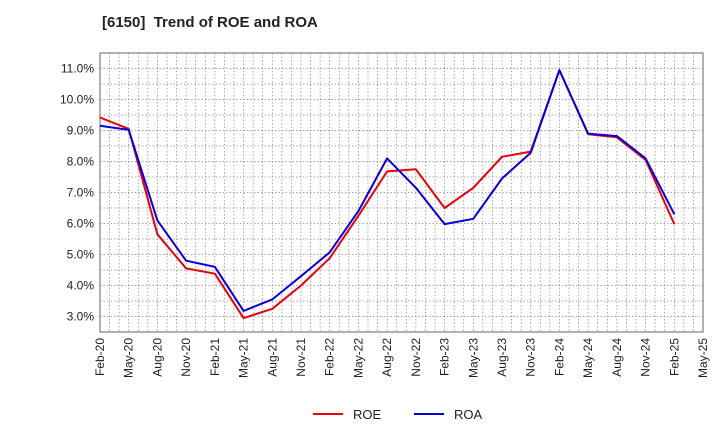 The image size is (720, 440). What do you see at coordinates (588, 358) in the screenshot?
I see `x-tick-label: May-24` at bounding box center [588, 358].